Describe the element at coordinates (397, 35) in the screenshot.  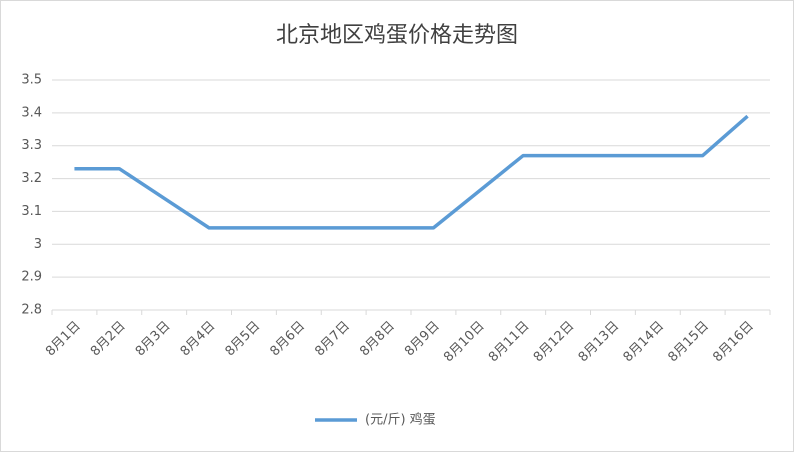
I see `chart-title: 北京地区鸡蛋价格走势图` at that location.